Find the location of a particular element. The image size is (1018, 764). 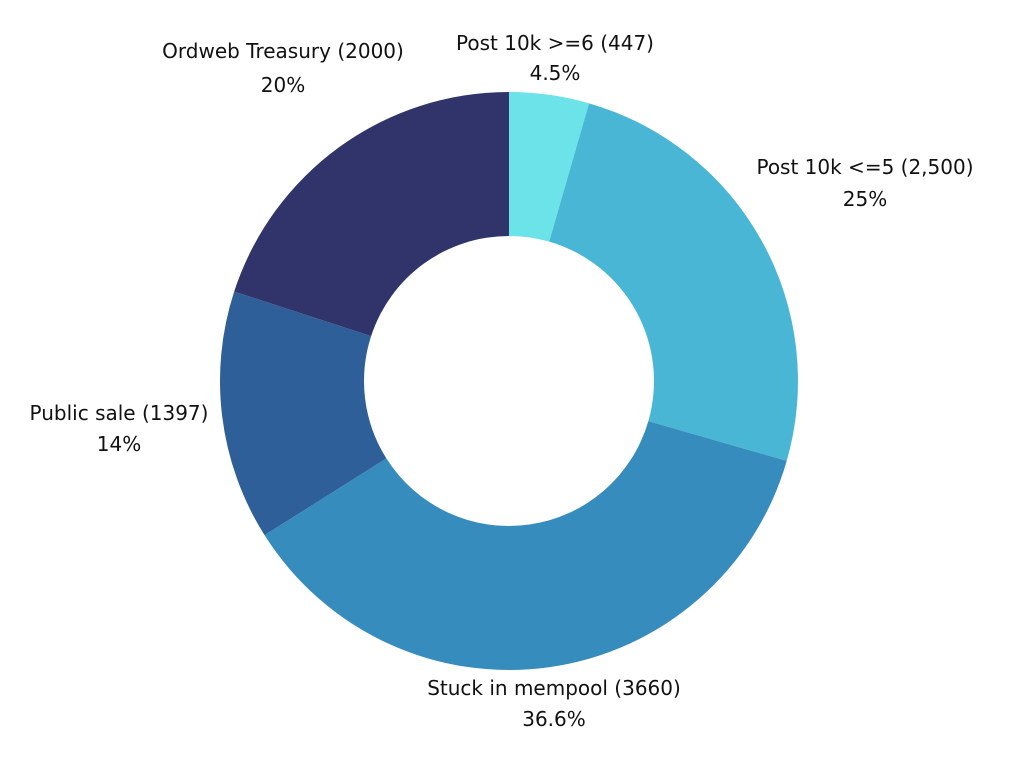

slice-label-public-sale: Public sale (1397) is located at coordinates (119, 413).